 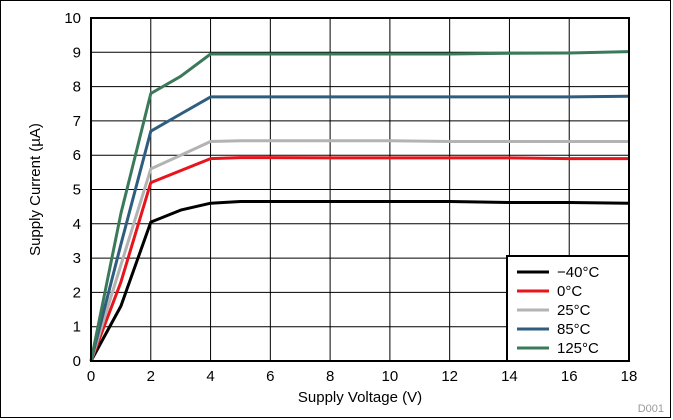 What do you see at coordinates (77, 52) in the screenshot?
I see `y-tick-label: 9` at bounding box center [77, 52].